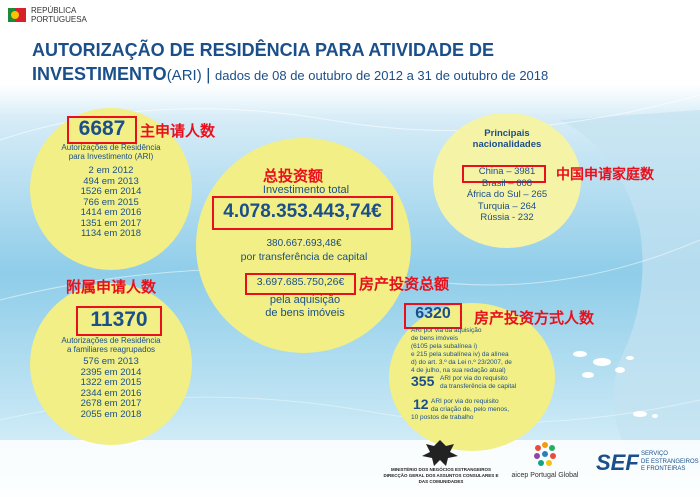 The height and width of the screenshot is (497, 700). What do you see at coordinates (111, 191) in the screenshot?
I see `year-item: 1526 em 2014` at bounding box center [111, 191].